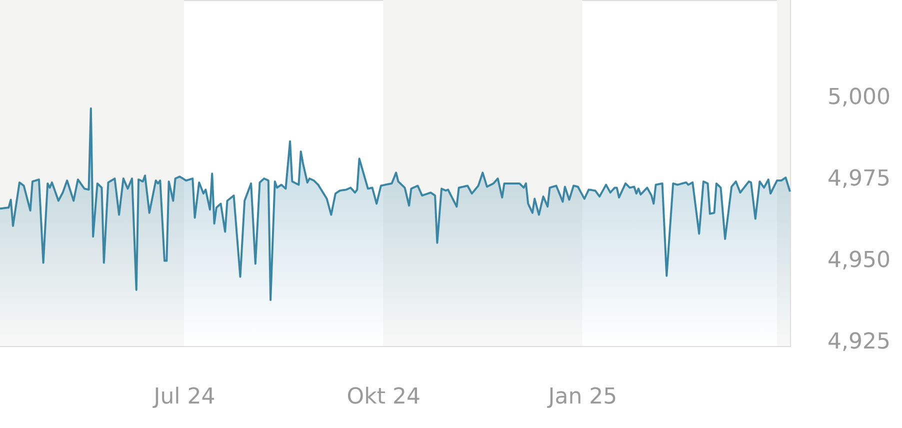  I want to click on x-tick-label: Jan 25, so click(582, 397).